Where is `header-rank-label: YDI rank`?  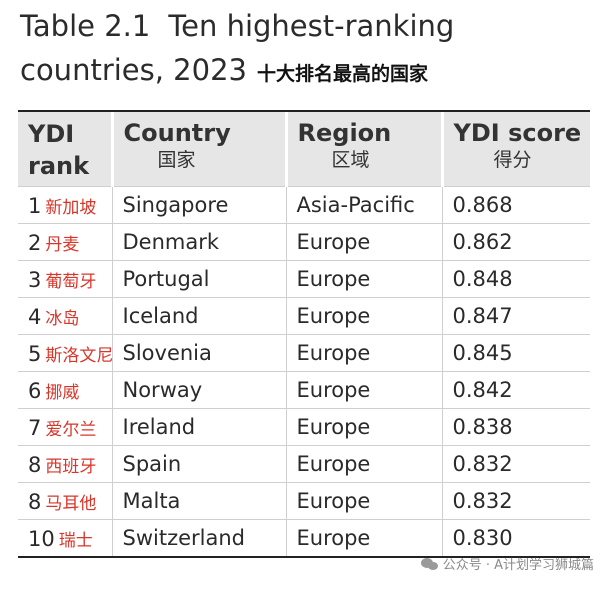
header-rank-label: YDI rank is located at coordinates (59, 150).